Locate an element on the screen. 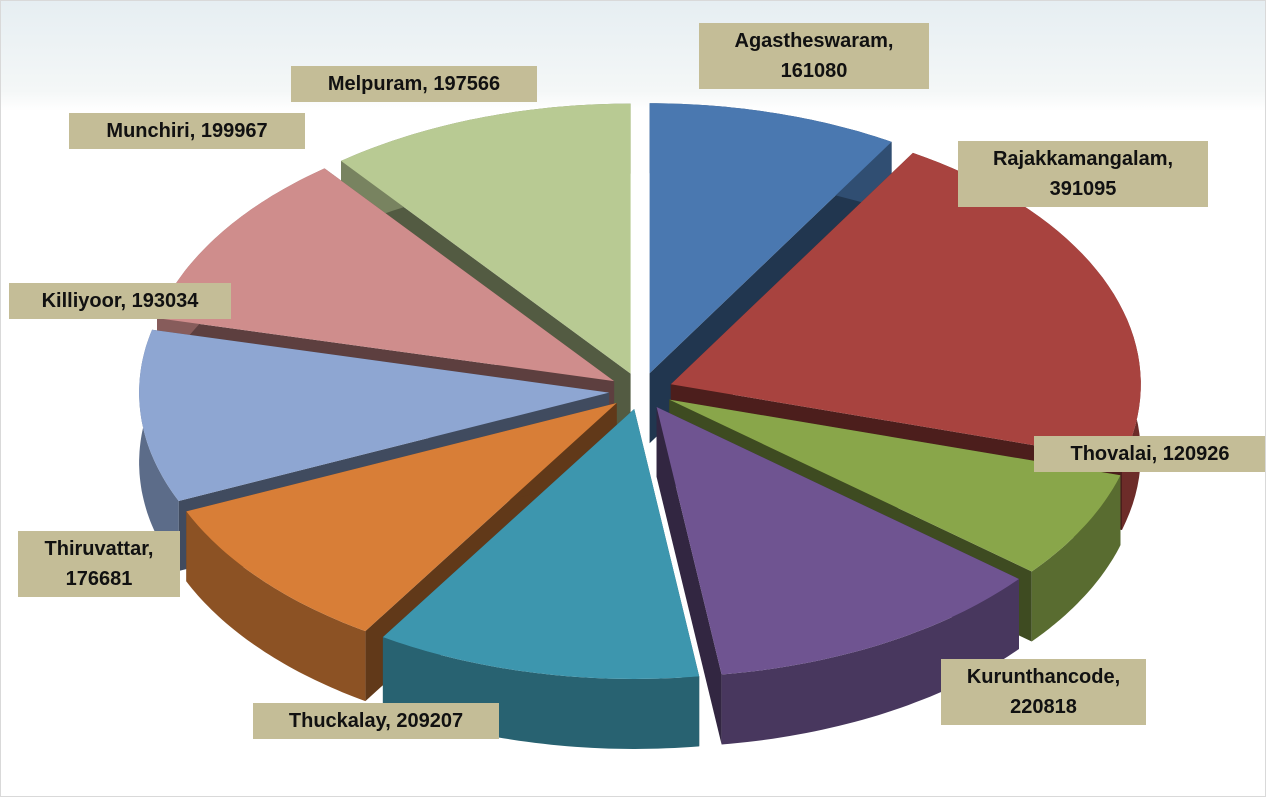 The height and width of the screenshot is (797, 1266). data-label: Agastheswaram, 161080 is located at coordinates (814, 56).